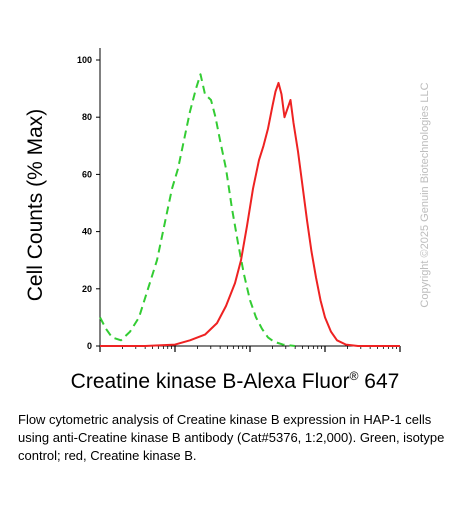 Image resolution: width=471 pixels, height=506 pixels. Describe the element at coordinates (87, 232) in the screenshot. I see `y-tick-label: 40` at that location.